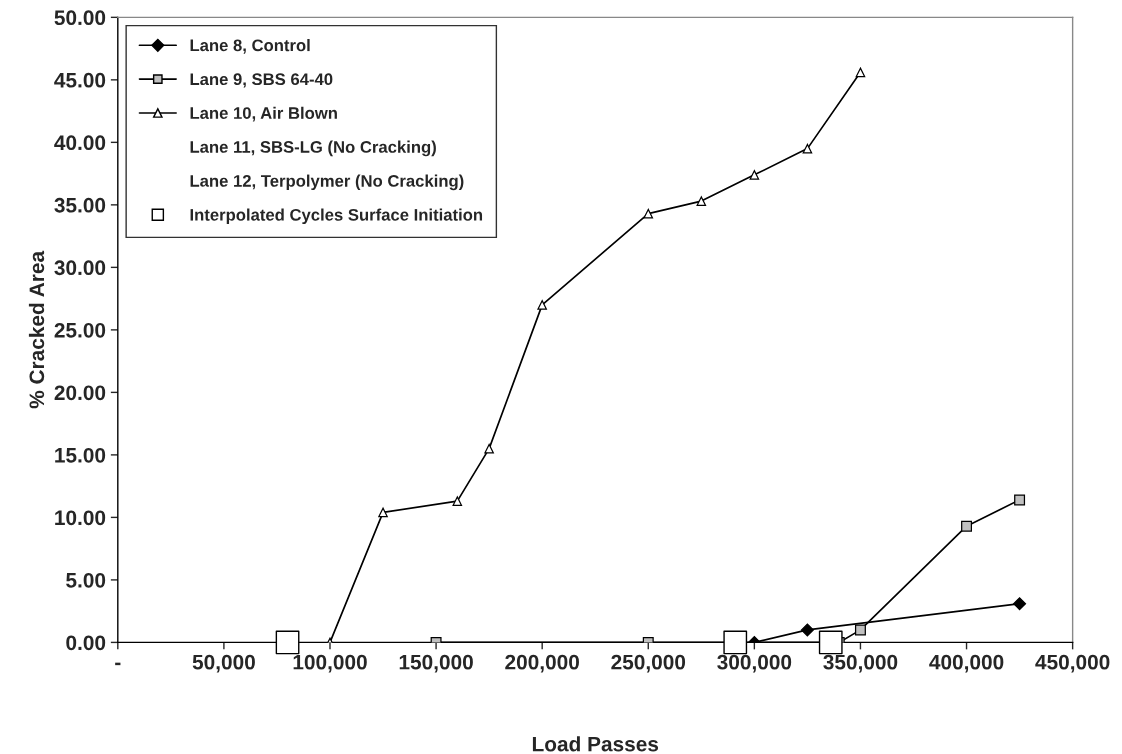  Describe the element at coordinates (80, 18) in the screenshot. I see `y-tick-label: 50.00` at that location.